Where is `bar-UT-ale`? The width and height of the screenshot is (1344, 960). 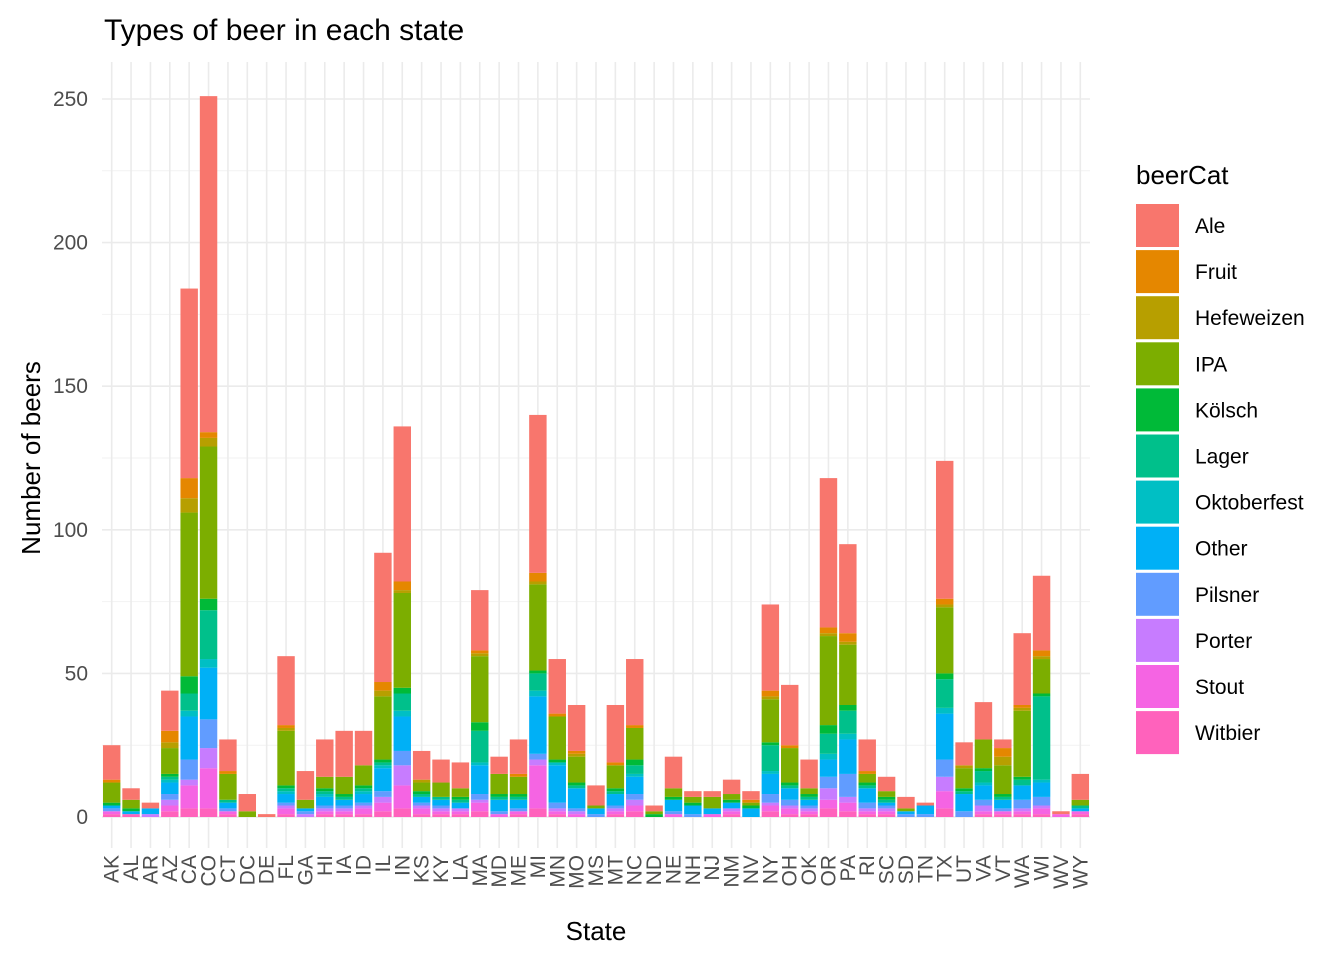 bar-UT-ale is located at coordinates (964, 754).